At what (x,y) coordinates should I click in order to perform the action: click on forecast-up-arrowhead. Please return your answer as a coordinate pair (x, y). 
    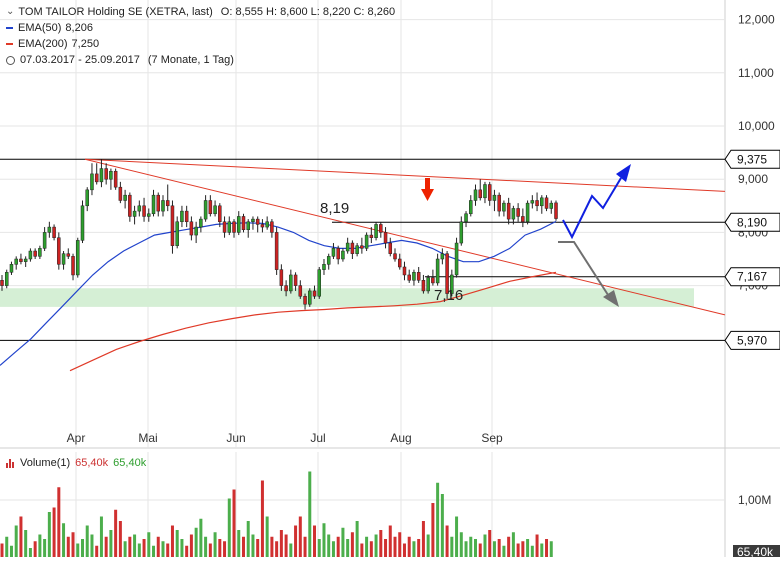
    Looking at the image, I should click on (623, 173).